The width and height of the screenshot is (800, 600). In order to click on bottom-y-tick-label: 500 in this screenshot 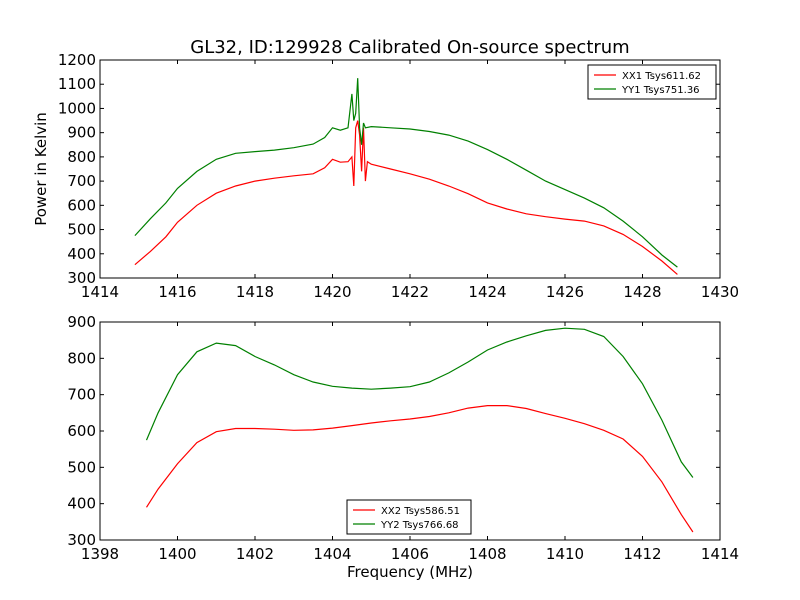, I will do `click(81, 467)`.